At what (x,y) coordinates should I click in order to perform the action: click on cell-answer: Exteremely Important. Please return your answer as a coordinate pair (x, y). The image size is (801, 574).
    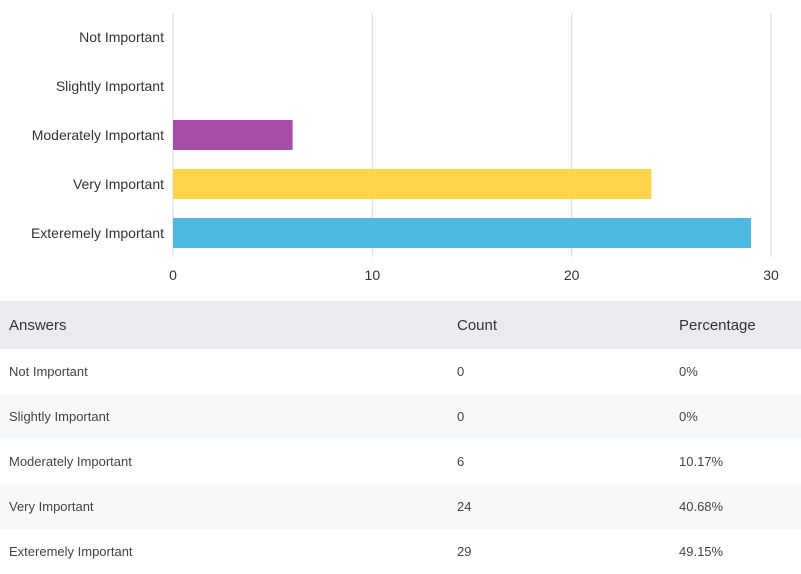
    Looking at the image, I should click on (224, 551).